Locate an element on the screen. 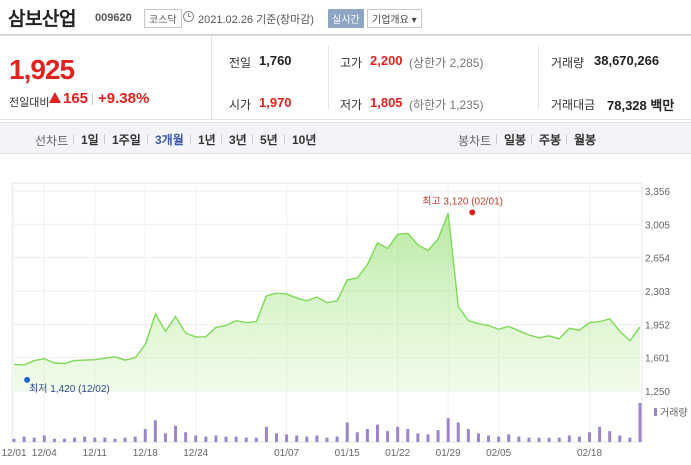  upper-limit: (상한가 2,285) is located at coordinates (446, 63).